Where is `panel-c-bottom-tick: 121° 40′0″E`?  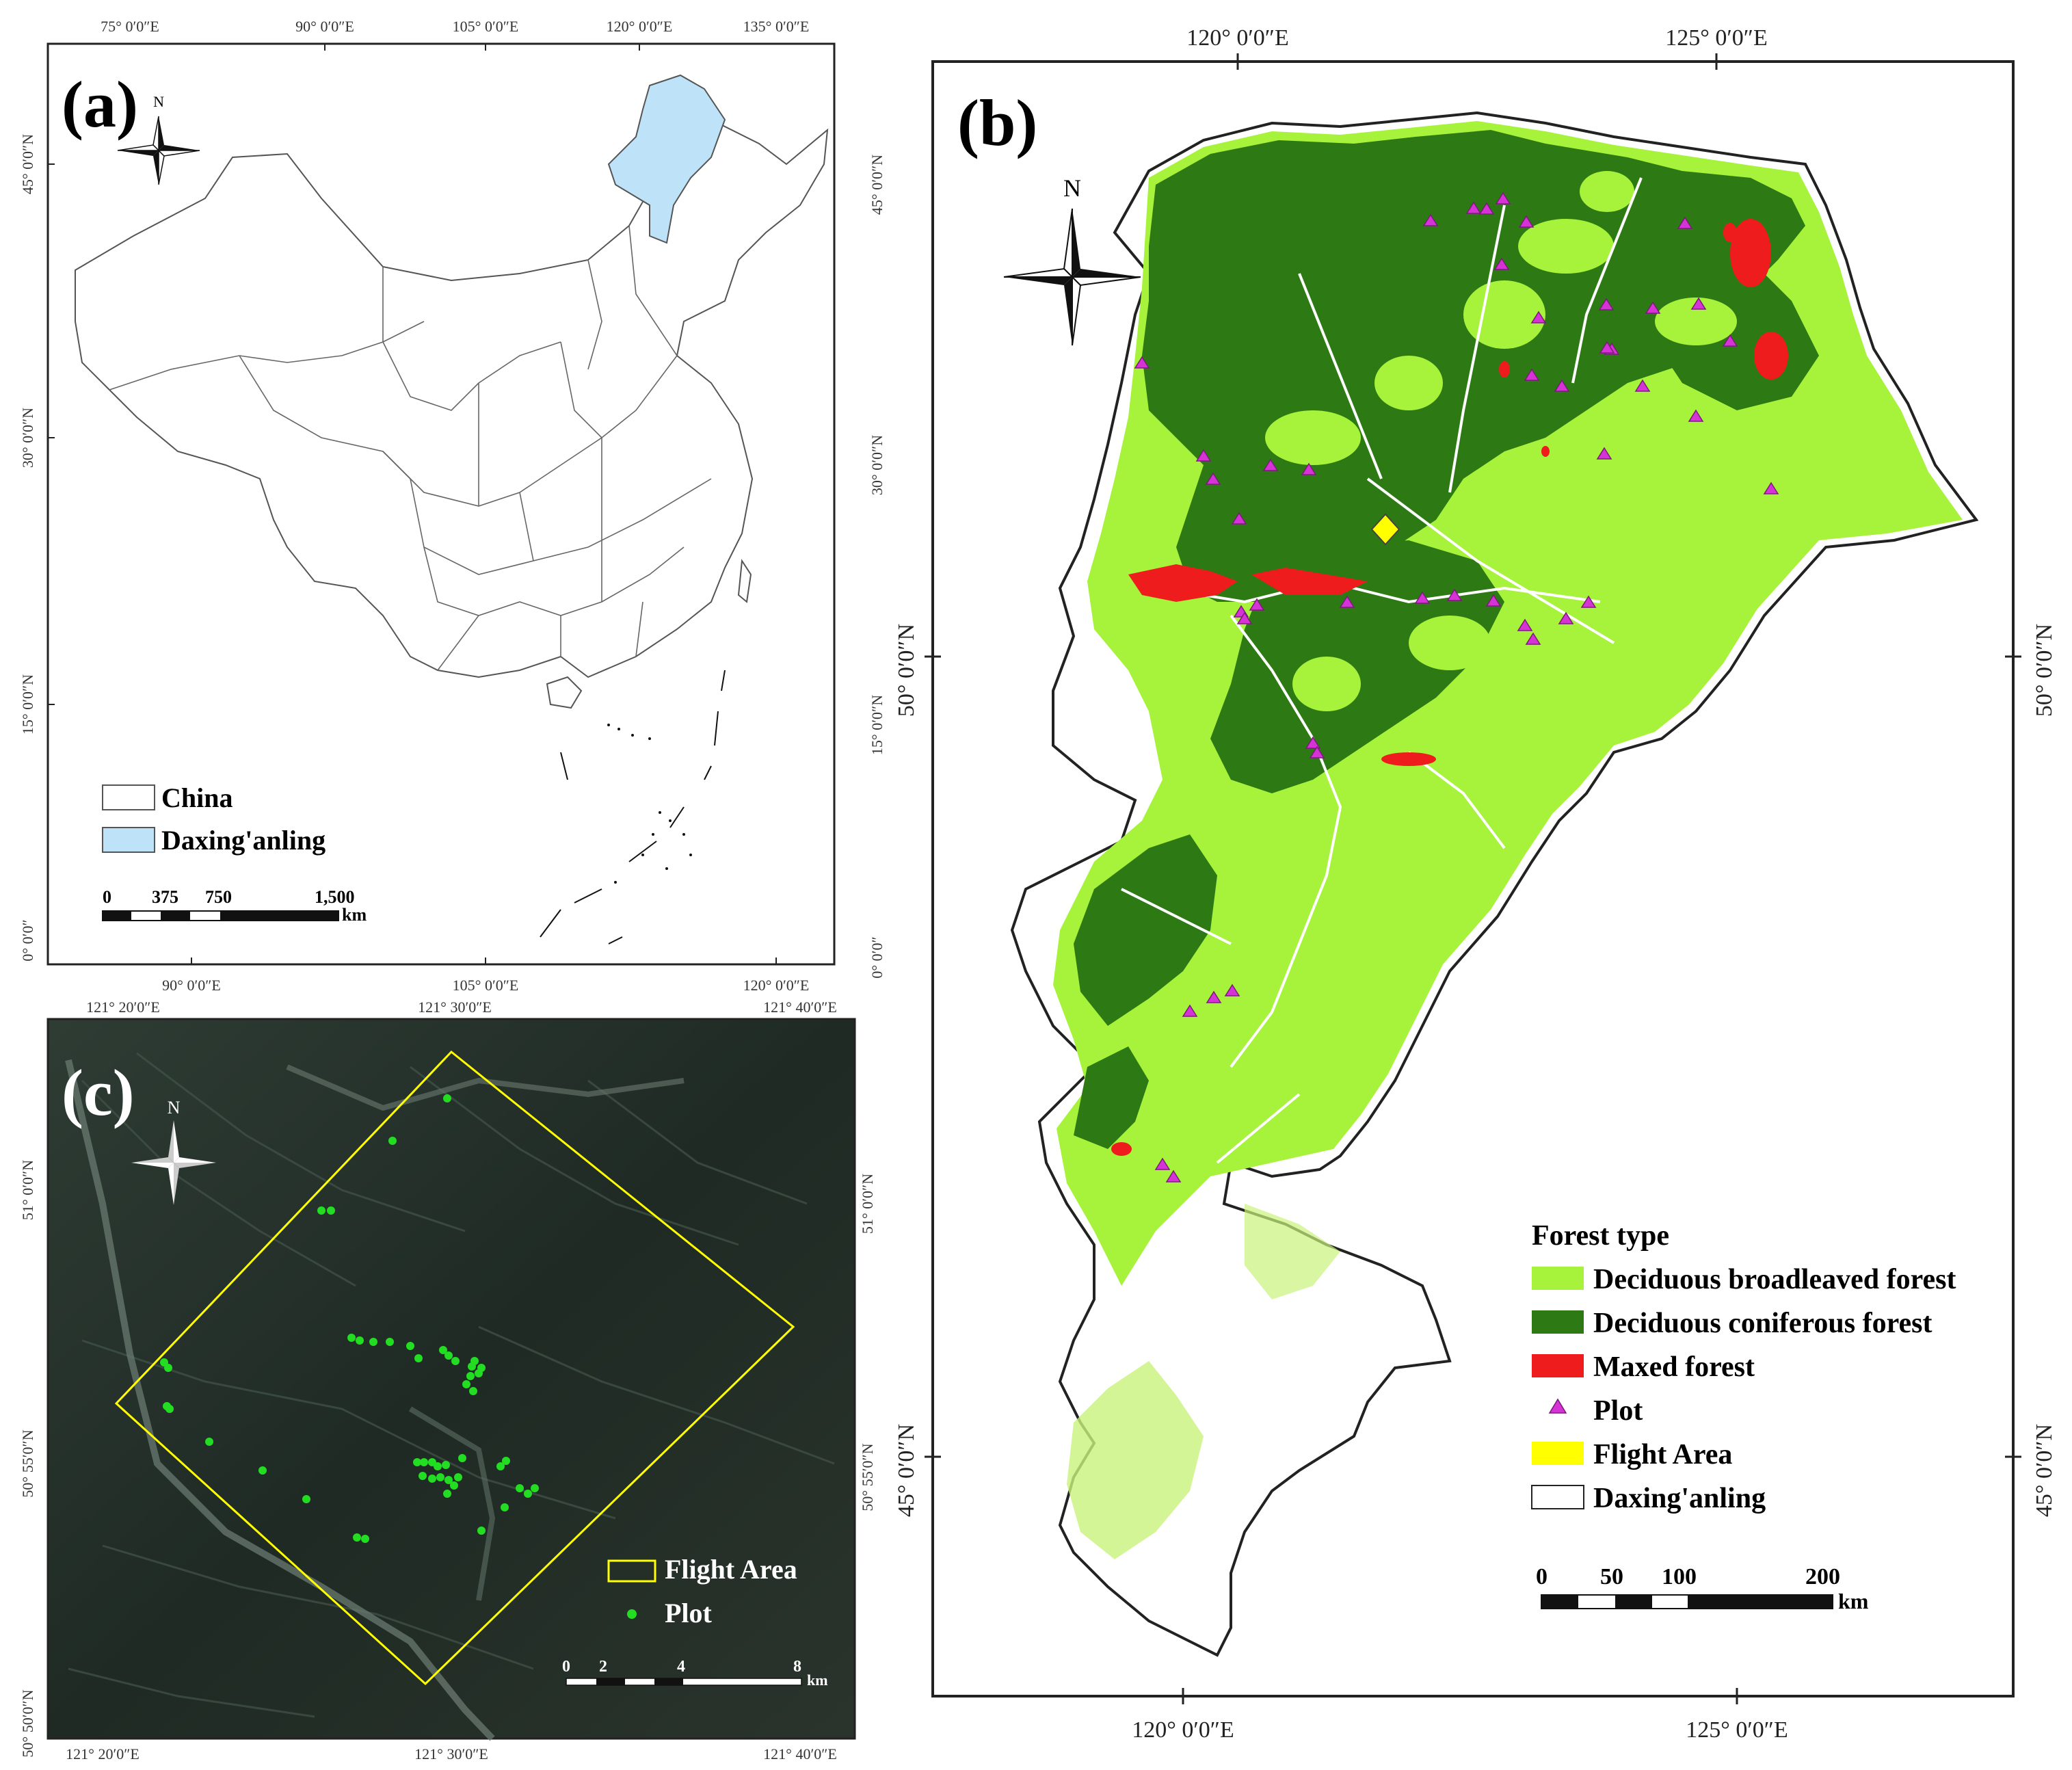 panel-c-bottom-tick: 121° 40′0″E is located at coordinates (800, 1753).